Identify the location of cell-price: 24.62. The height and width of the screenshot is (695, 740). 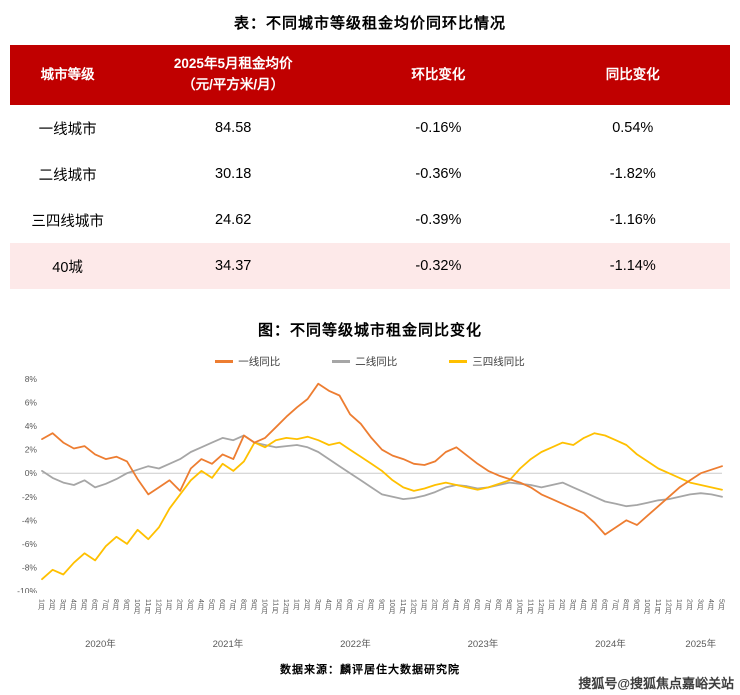
(233, 220).